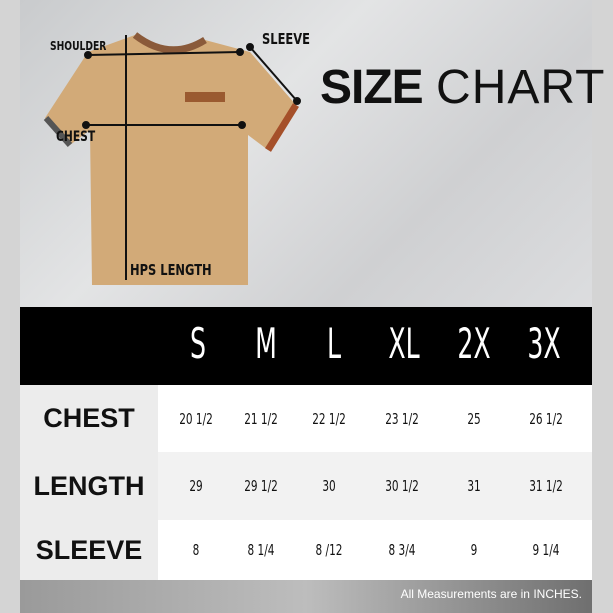  I want to click on size-l: L, so click(334, 343).